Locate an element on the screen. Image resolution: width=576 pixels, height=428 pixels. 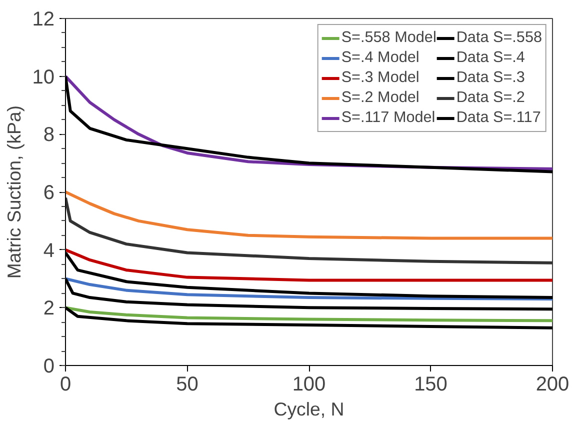
legend-label: S=.4 Model is located at coordinates (380, 58).